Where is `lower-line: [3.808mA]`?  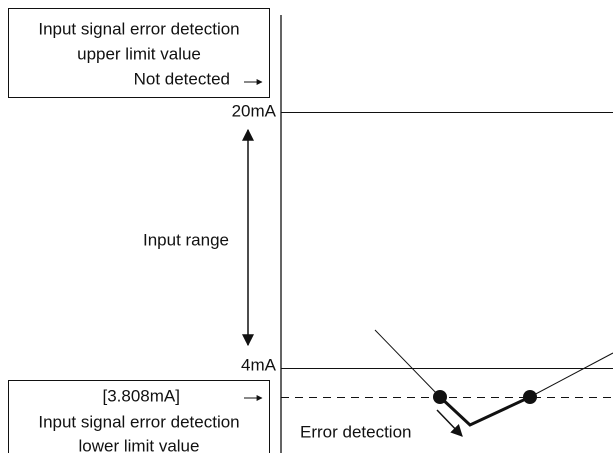
lower-line: [3.808mA] is located at coordinates (142, 395).